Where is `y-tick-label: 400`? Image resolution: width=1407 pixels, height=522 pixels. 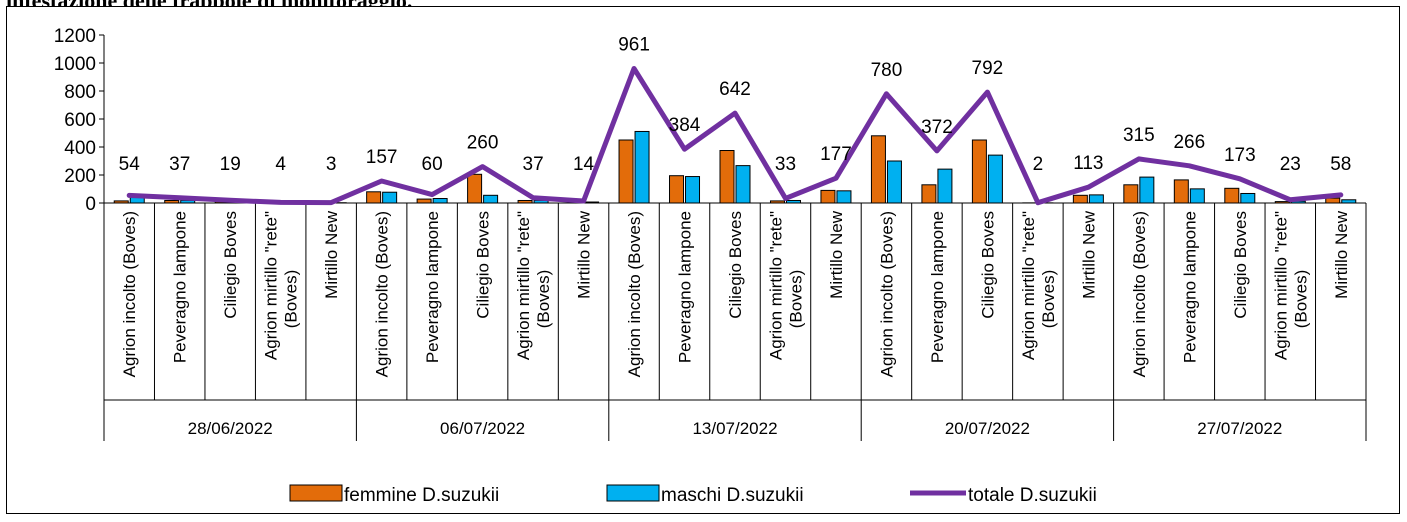 y-tick-label: 400 is located at coordinates (80, 148).